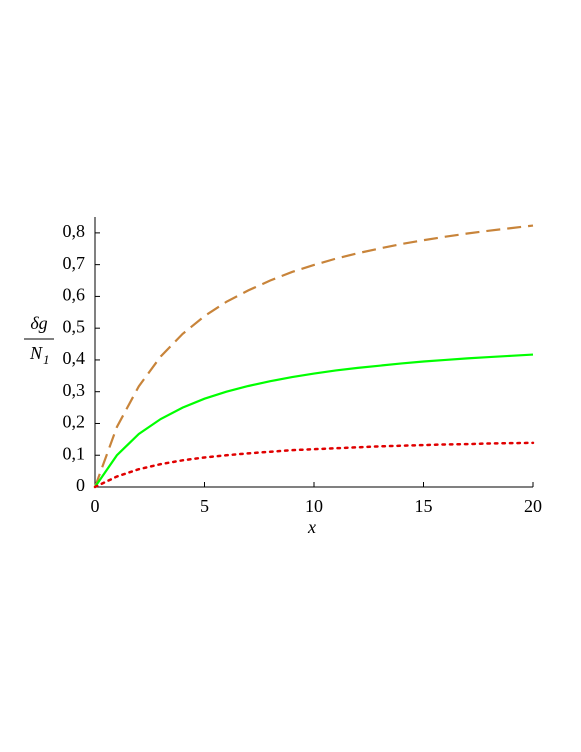 This screenshot has height=752, width=581. Describe the element at coordinates (424, 506) in the screenshot. I see `x-tick-label: 15` at that location.